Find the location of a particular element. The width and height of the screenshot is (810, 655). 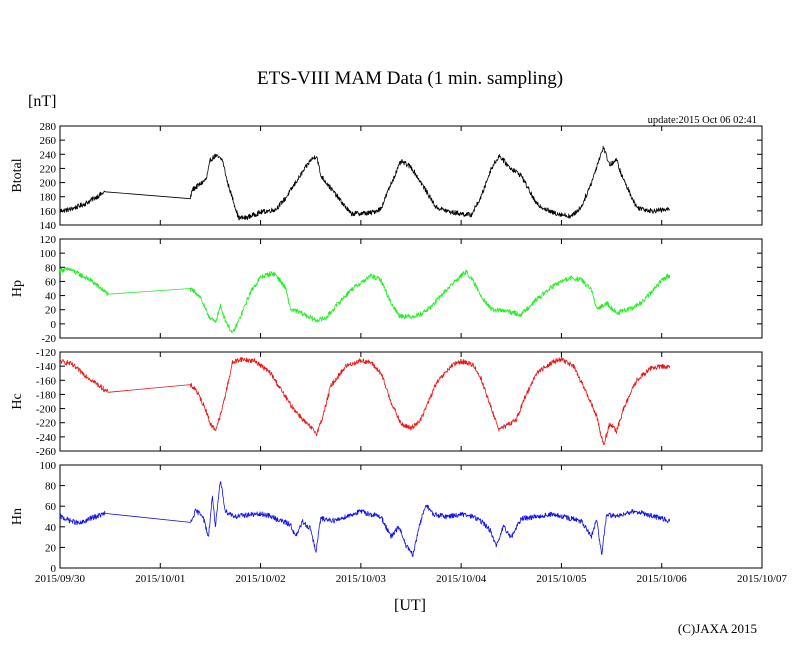

y-tick-label: -140 is located at coordinates (46, 367).